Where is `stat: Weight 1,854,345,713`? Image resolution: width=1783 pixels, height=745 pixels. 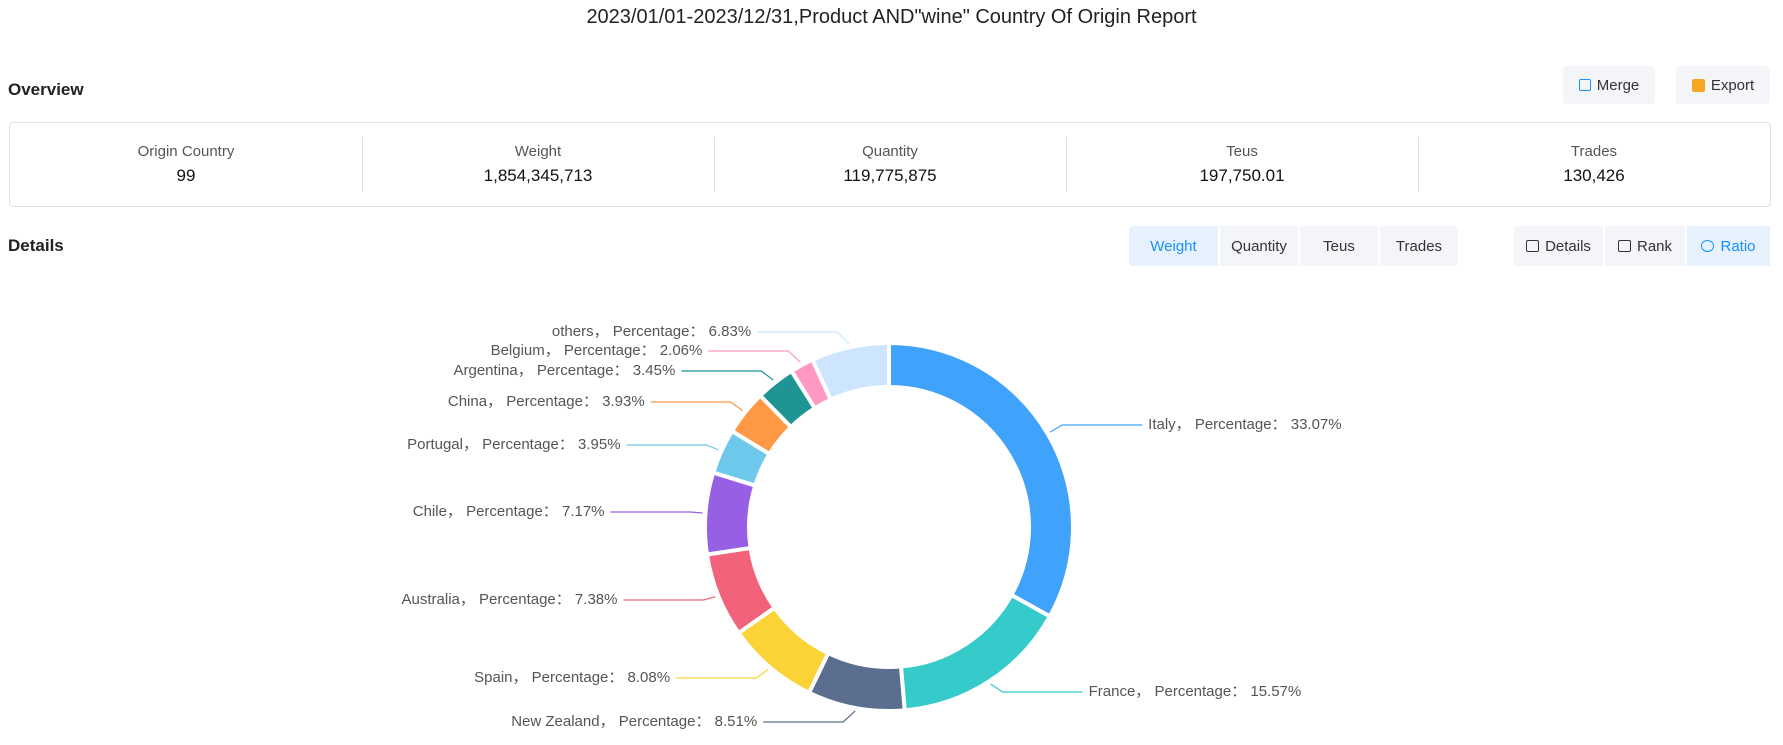 stat: Weight 1,854,345,713 is located at coordinates (538, 164).